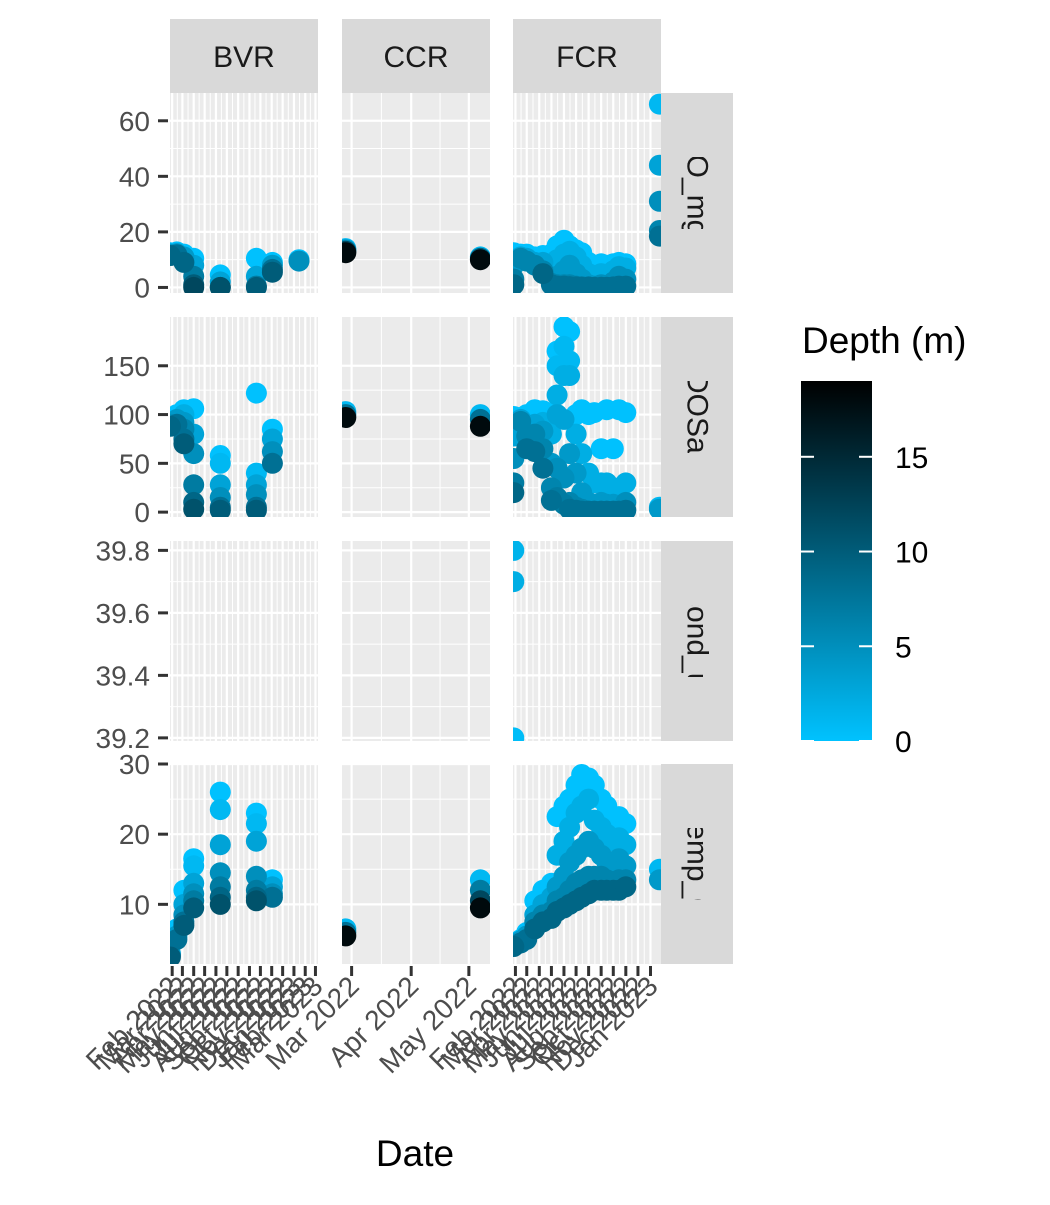  What do you see at coordinates (123, 738) in the screenshot?
I see `y-tick-label: 39.2` at bounding box center [123, 738].